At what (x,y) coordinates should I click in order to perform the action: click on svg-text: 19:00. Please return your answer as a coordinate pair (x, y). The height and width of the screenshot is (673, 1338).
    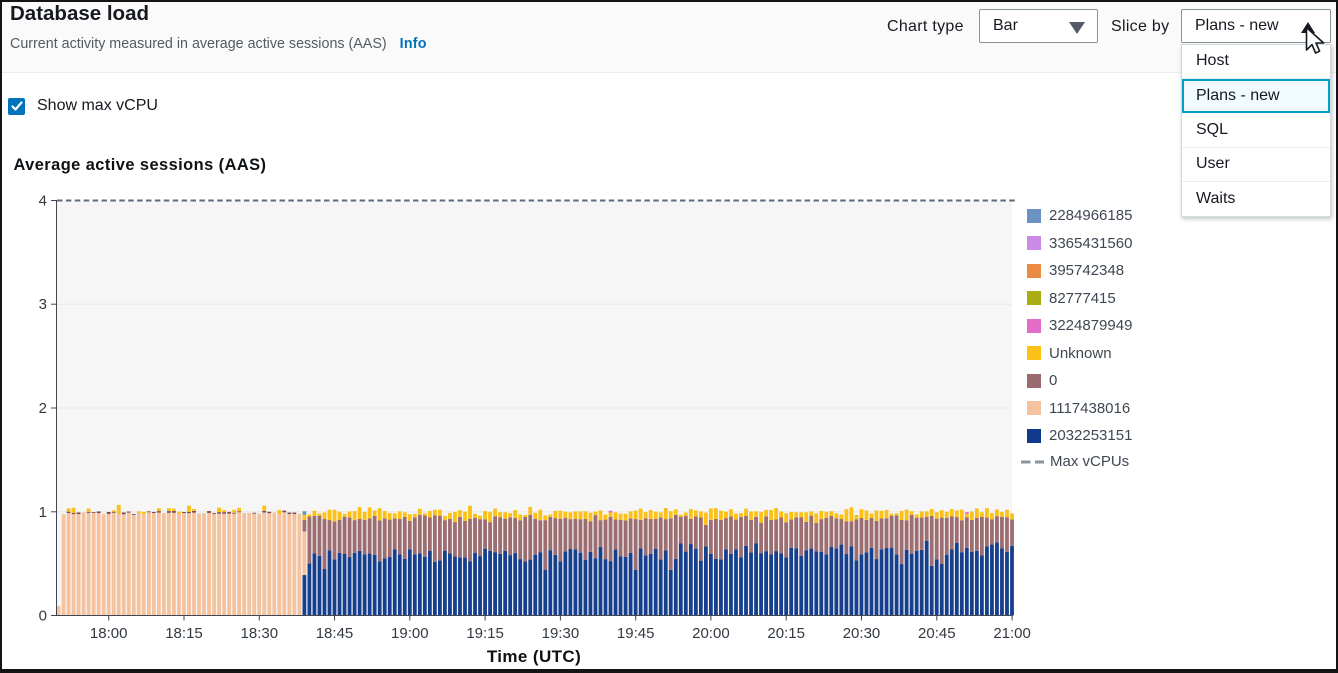
    Looking at the image, I should click on (410, 633).